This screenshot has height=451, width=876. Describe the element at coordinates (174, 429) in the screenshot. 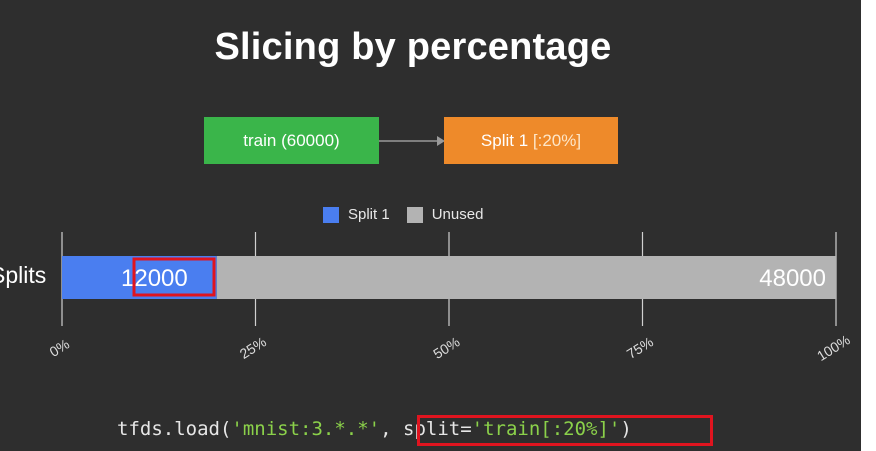

I see `code-prefix: tfds.load(` at that location.